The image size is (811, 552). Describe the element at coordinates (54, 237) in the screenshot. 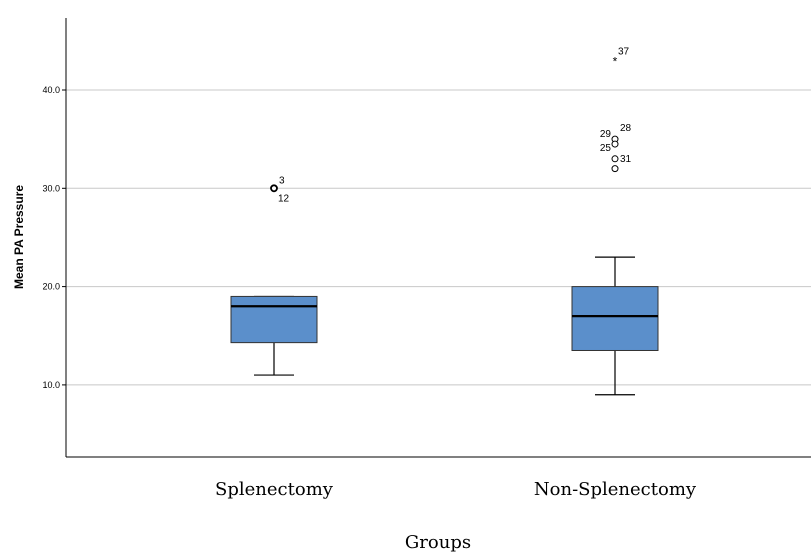

I see `y-tick-labels: 10.0 20.0 30.0 40.0` at that location.